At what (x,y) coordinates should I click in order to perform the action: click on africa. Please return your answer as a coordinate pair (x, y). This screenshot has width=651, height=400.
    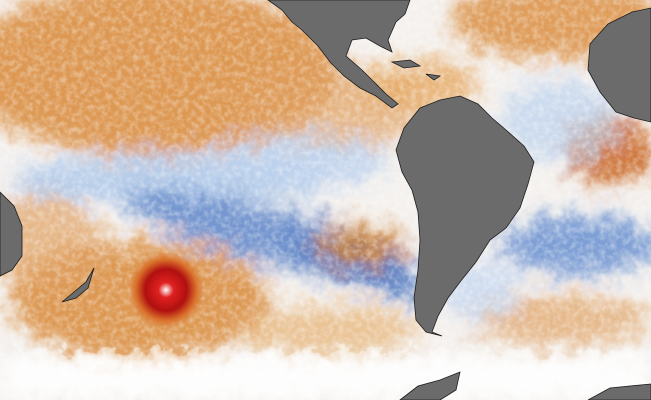
    Looking at the image, I should click on (619, 65).